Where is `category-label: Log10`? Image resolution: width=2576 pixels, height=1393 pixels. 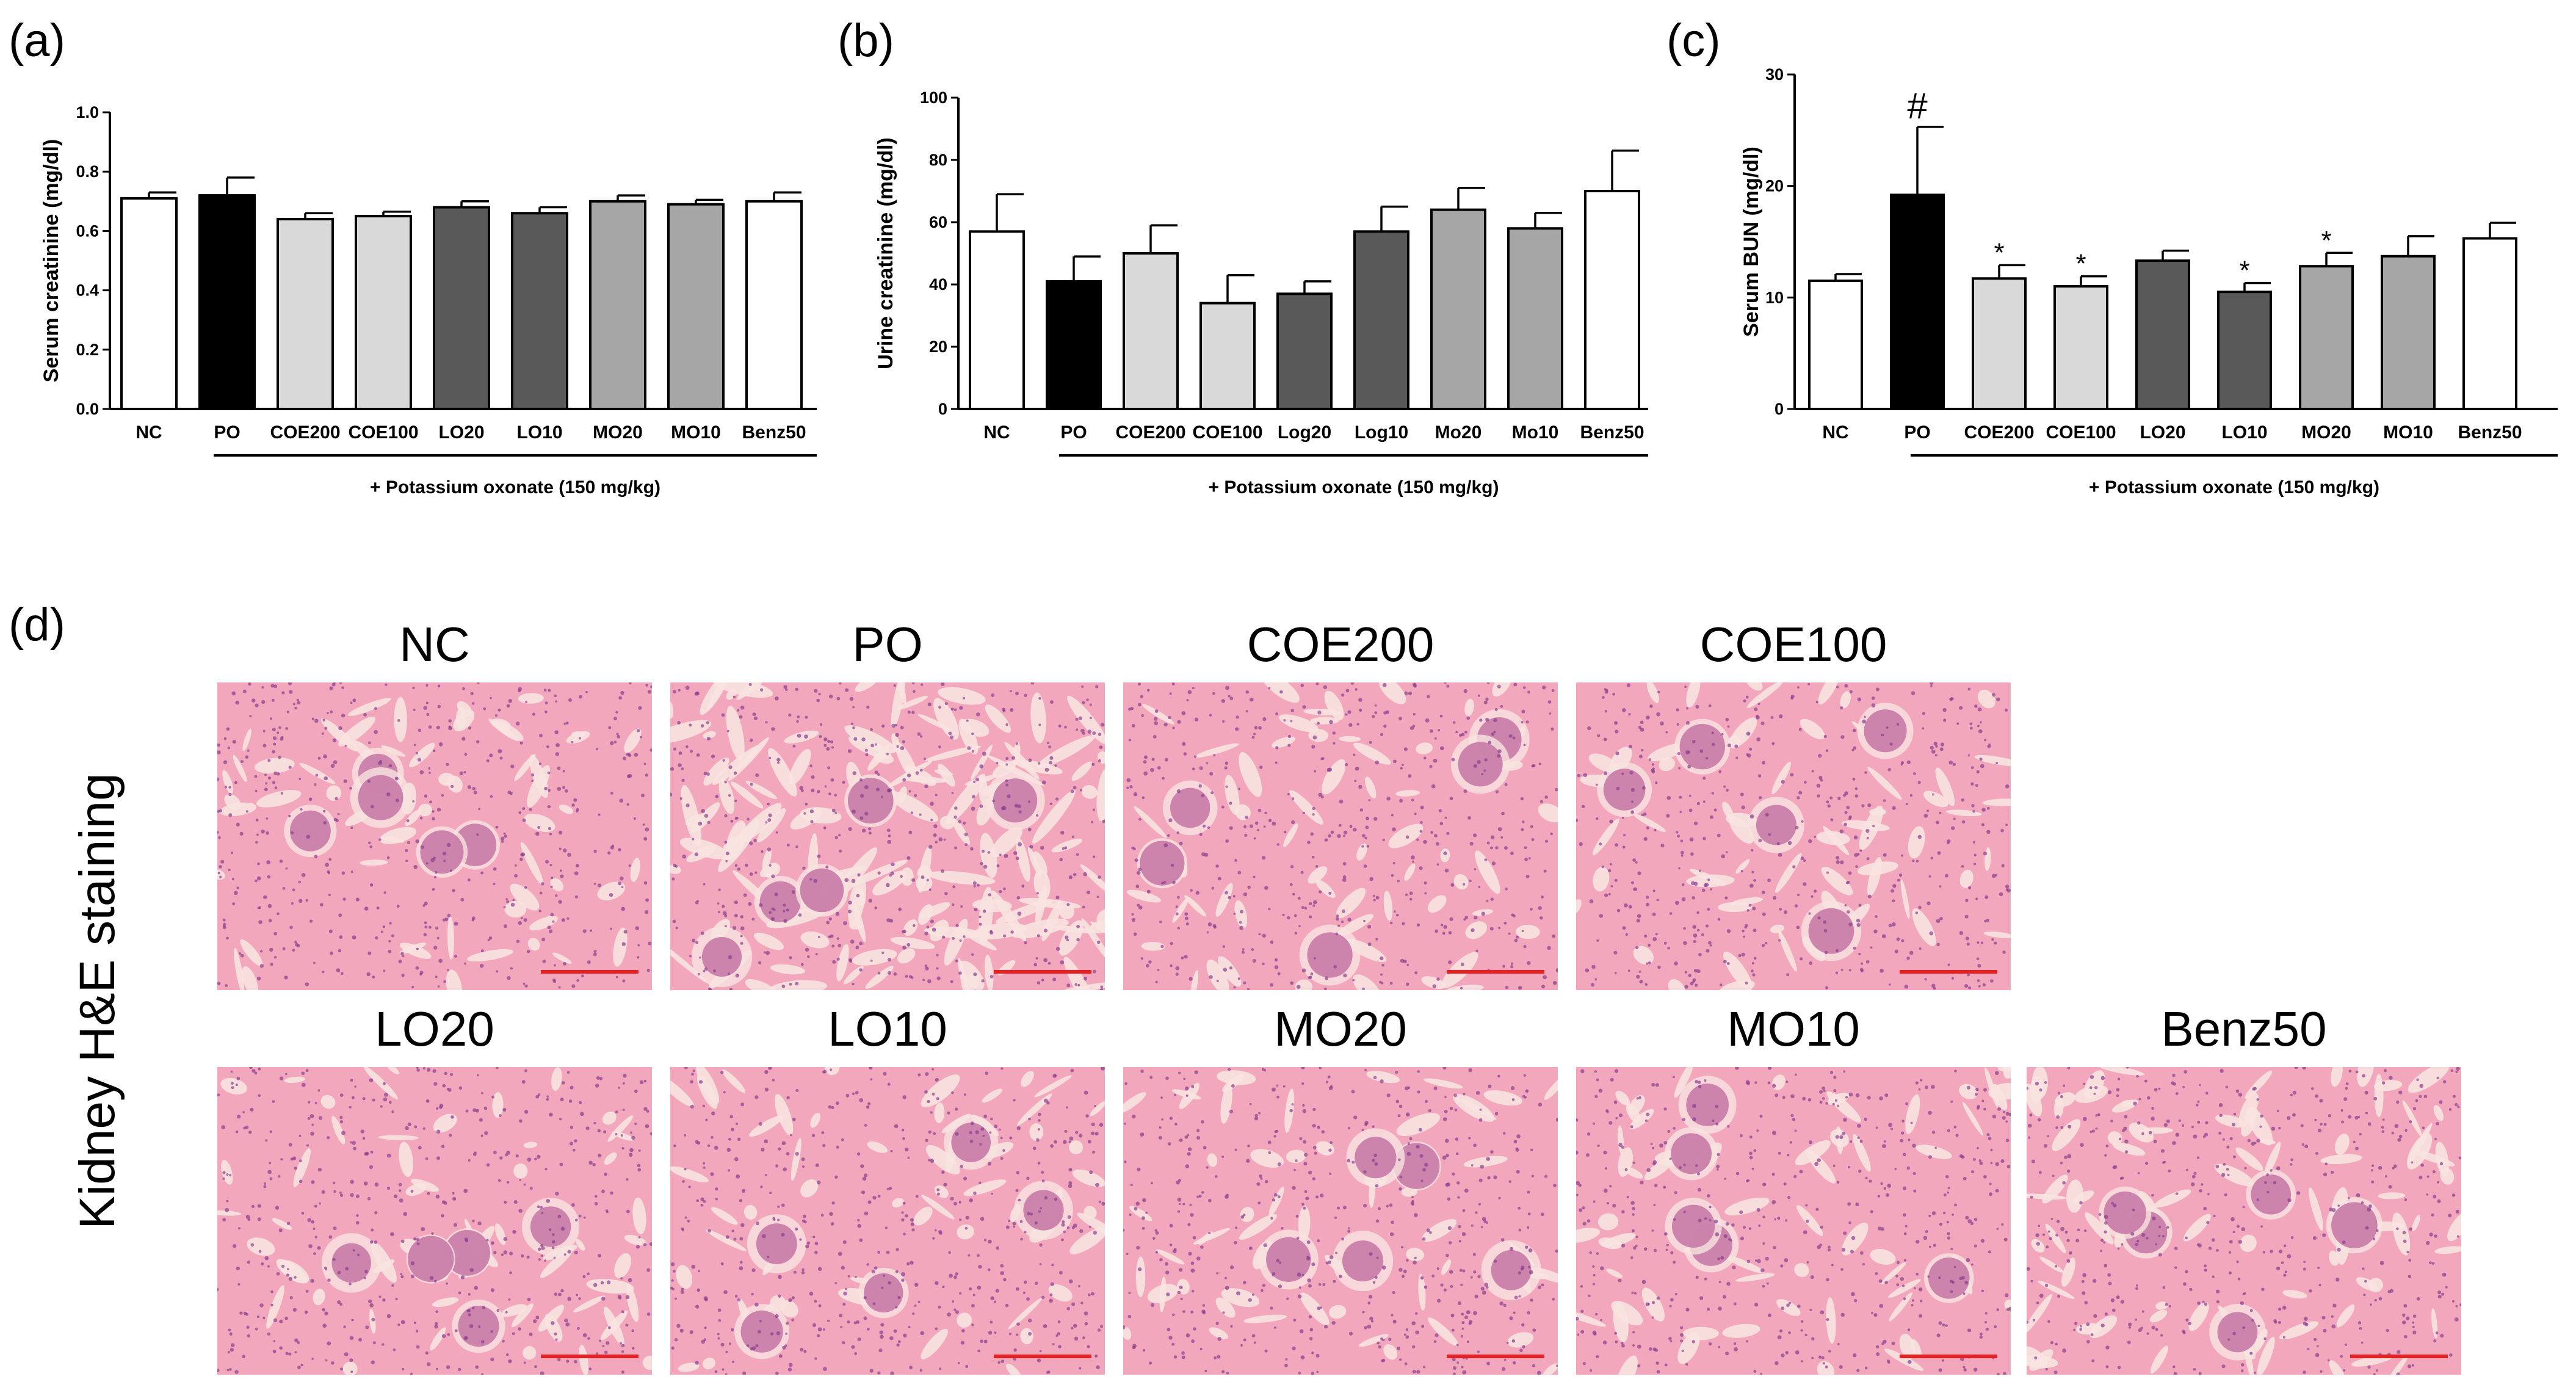 category-label: Log10 is located at coordinates (1381, 432).